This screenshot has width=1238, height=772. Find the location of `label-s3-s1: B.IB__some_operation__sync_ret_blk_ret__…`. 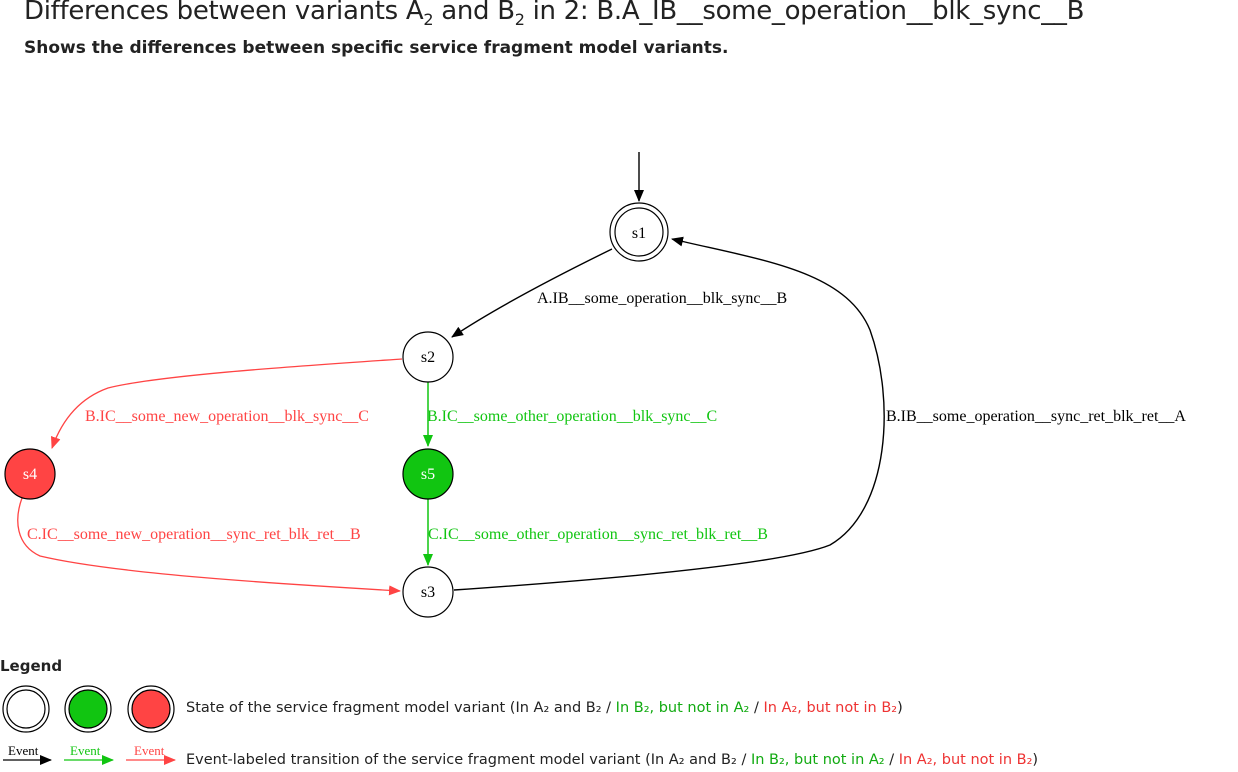

label-s3-s1: B.IB__some_operation__sync_ret_blk_ret__… is located at coordinates (1036, 416).